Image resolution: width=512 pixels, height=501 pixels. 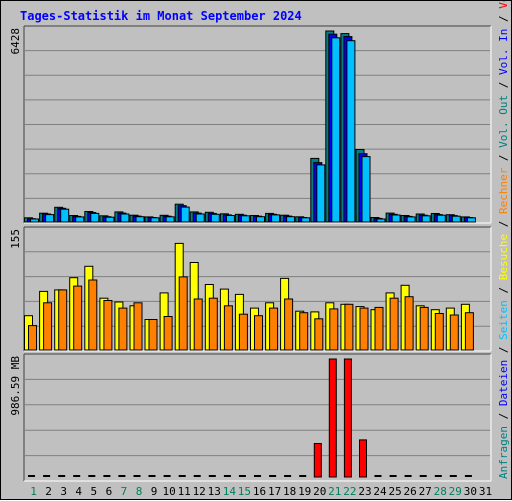 What do you see at coordinates (503, 320) in the screenshot?
I see `legend-item: Seiten` at bounding box center [503, 320].